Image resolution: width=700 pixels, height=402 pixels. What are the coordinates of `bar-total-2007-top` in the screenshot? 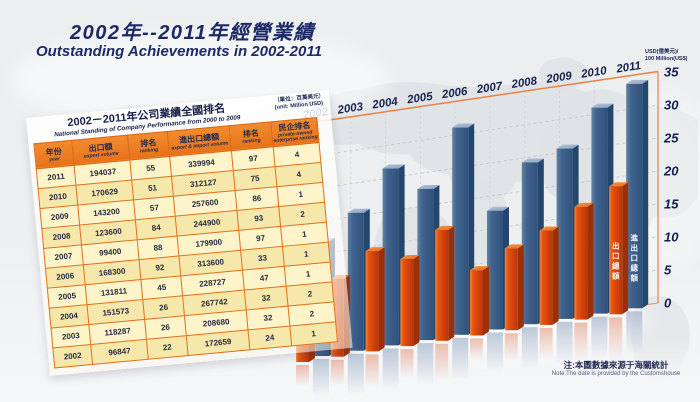 It's located at (498, 208).